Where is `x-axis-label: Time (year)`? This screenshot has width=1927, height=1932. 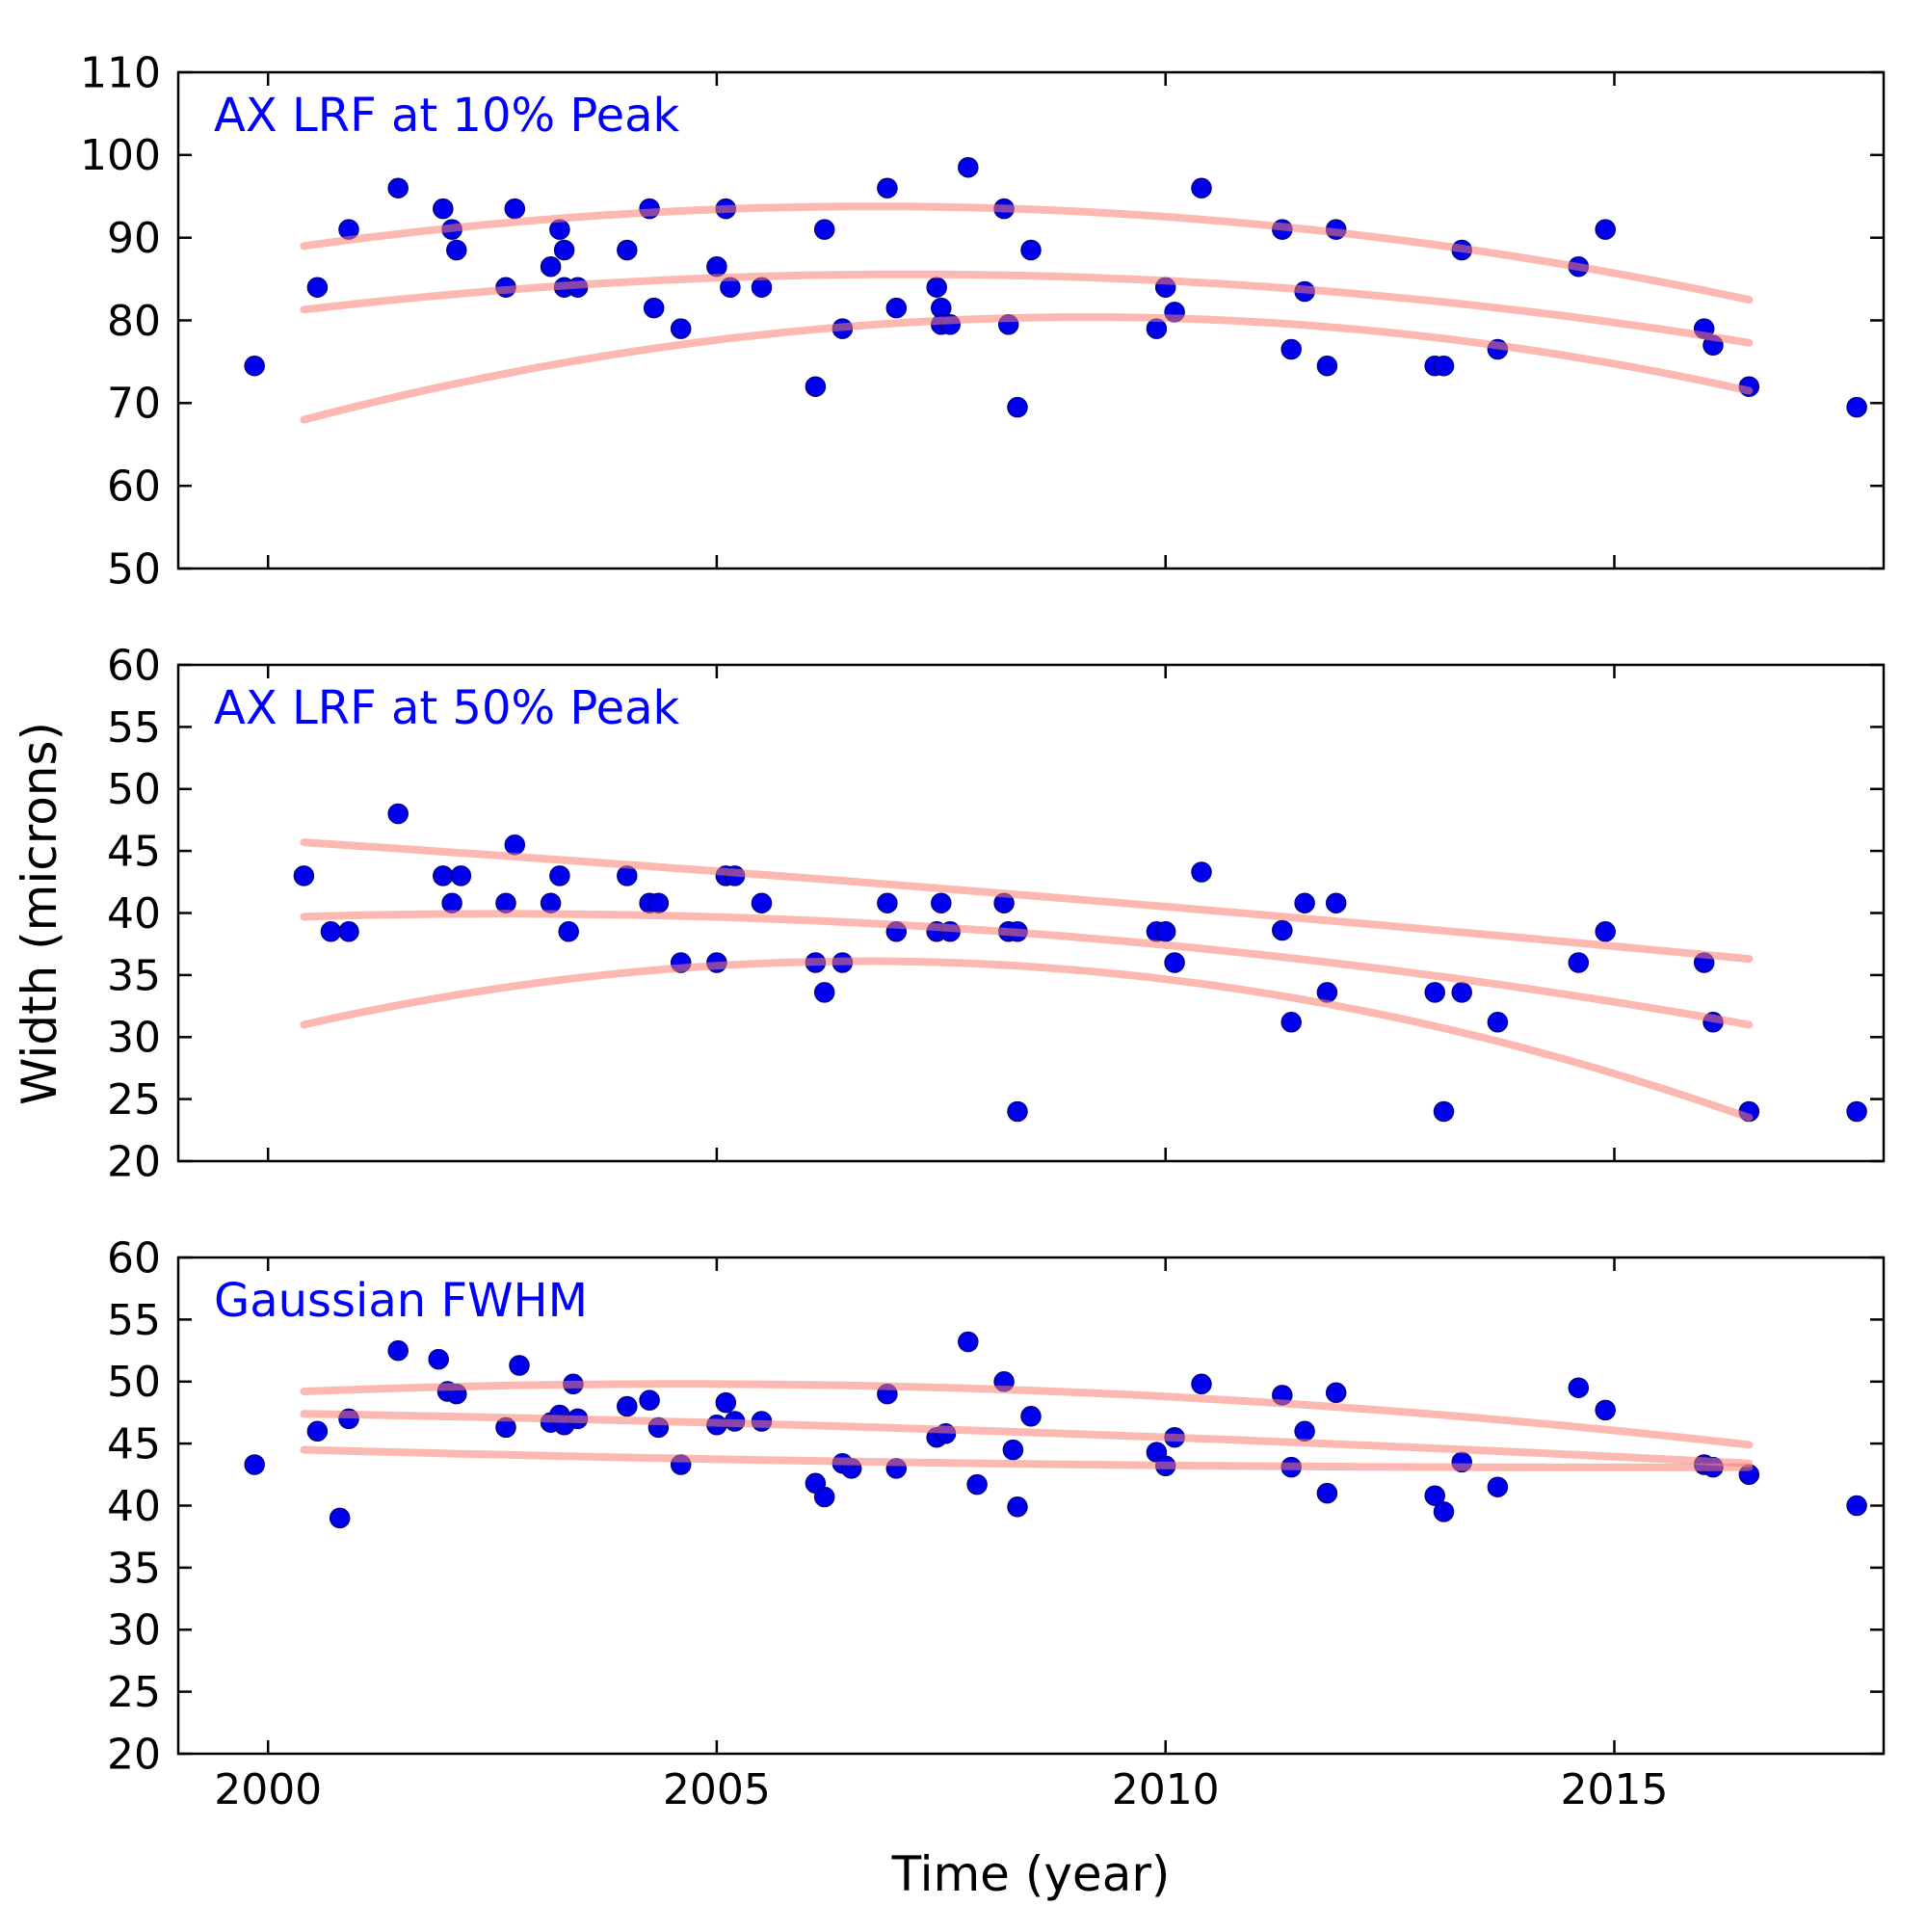 x-axis-label: Time (year) is located at coordinates (1031, 1874).